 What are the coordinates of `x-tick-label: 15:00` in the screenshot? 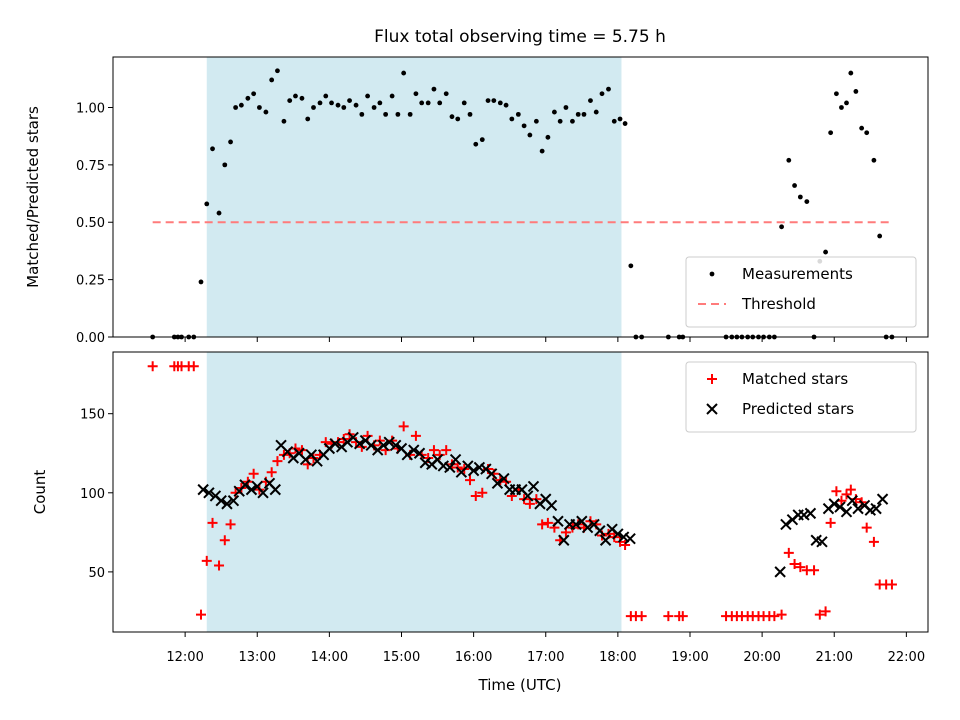 It's located at (401, 657).